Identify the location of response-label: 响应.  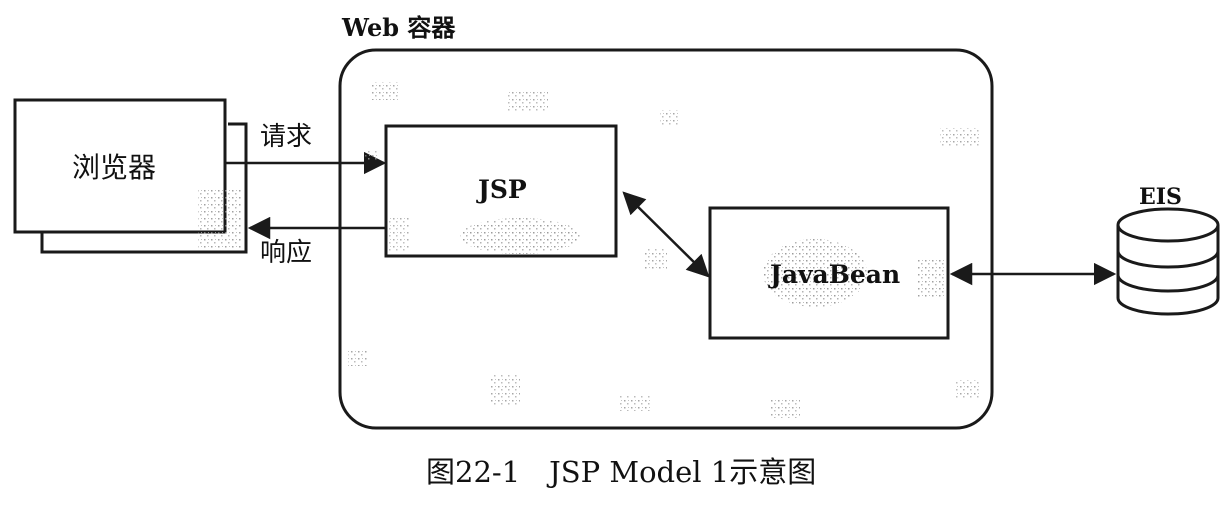
(286, 253).